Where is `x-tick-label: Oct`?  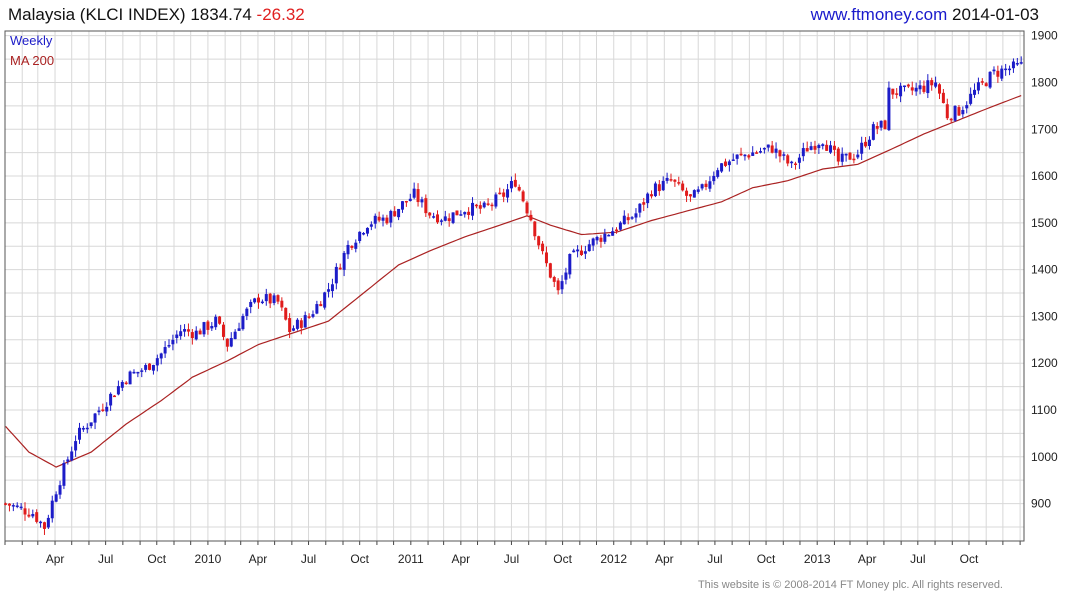 x-tick-label: Oct is located at coordinates (562, 559).